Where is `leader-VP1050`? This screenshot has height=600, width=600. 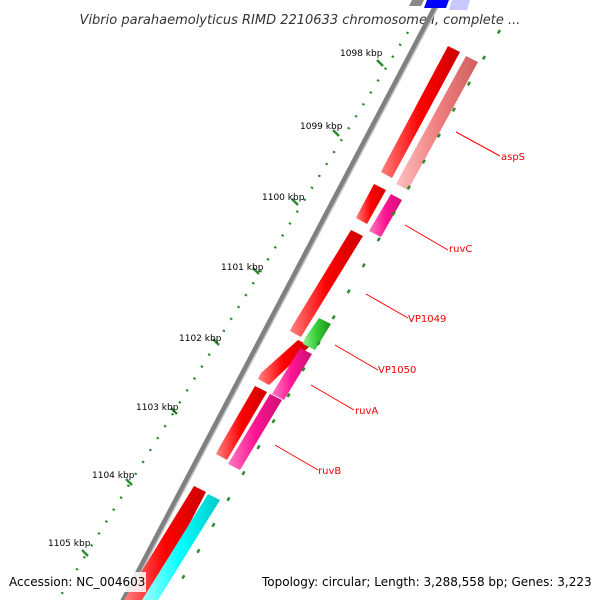
leader-VP1050 is located at coordinates (356, 357).